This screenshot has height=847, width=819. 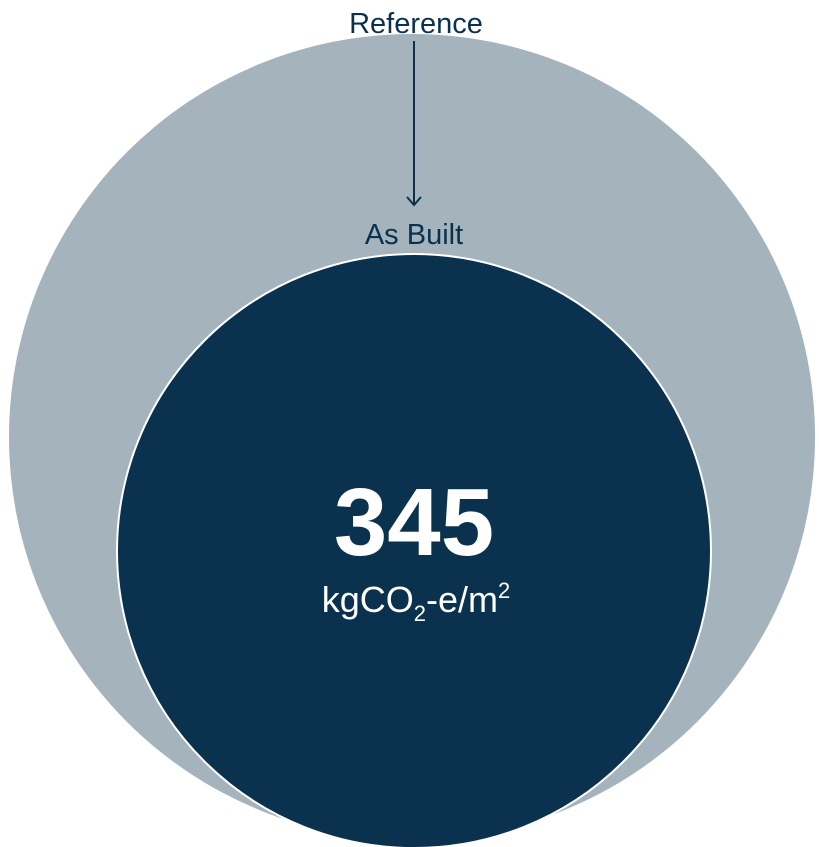 What do you see at coordinates (462, 599) in the screenshot?
I see `unit-middle: -e/m` at bounding box center [462, 599].